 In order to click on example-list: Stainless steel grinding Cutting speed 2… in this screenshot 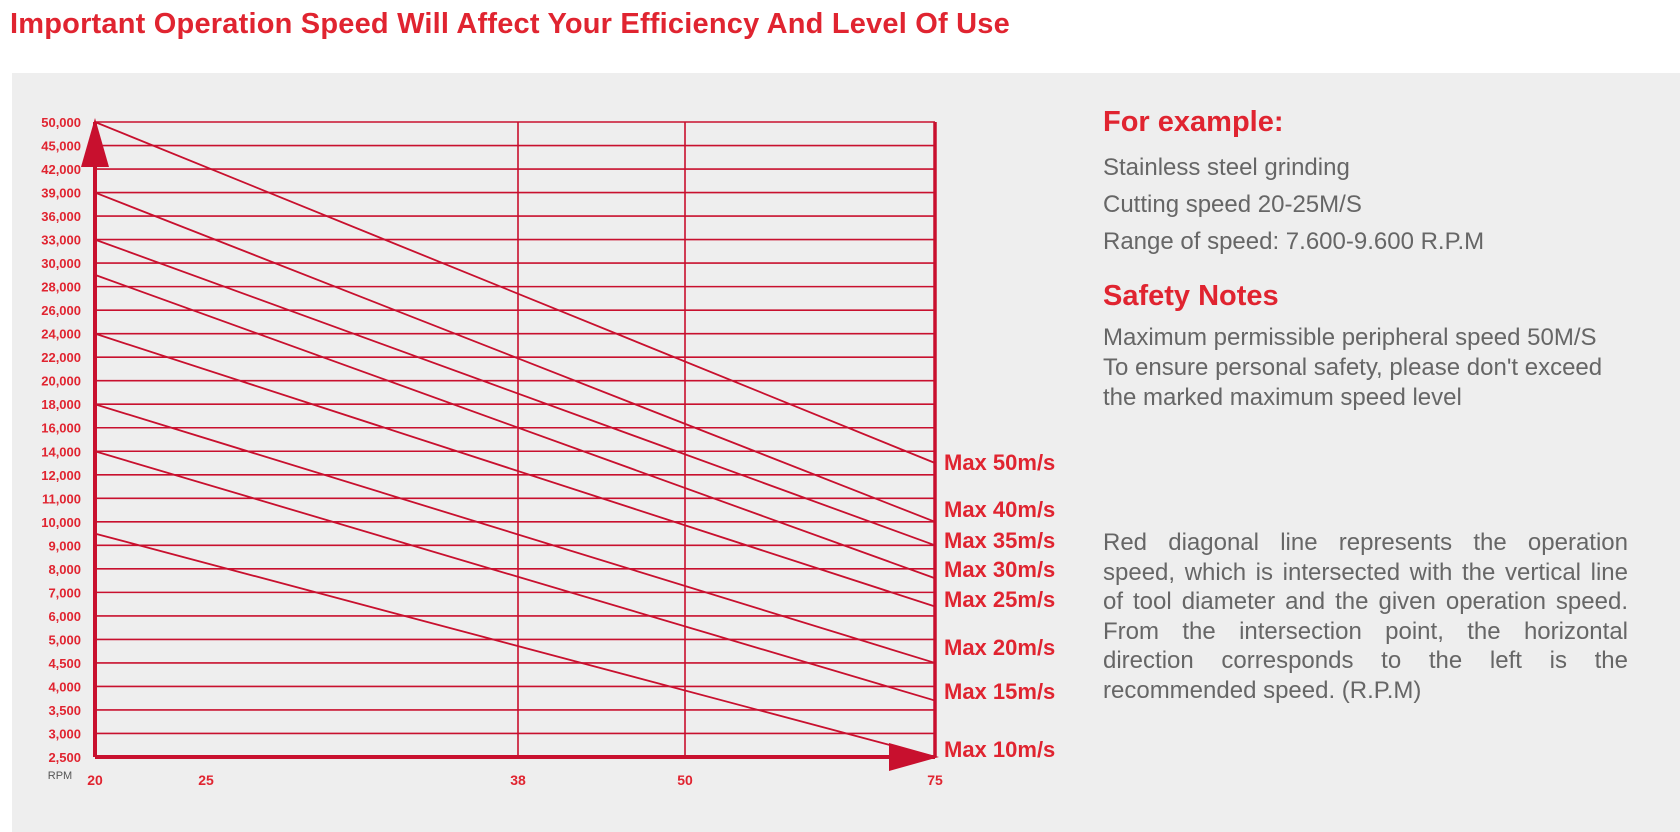, I will do `click(1385, 204)`.